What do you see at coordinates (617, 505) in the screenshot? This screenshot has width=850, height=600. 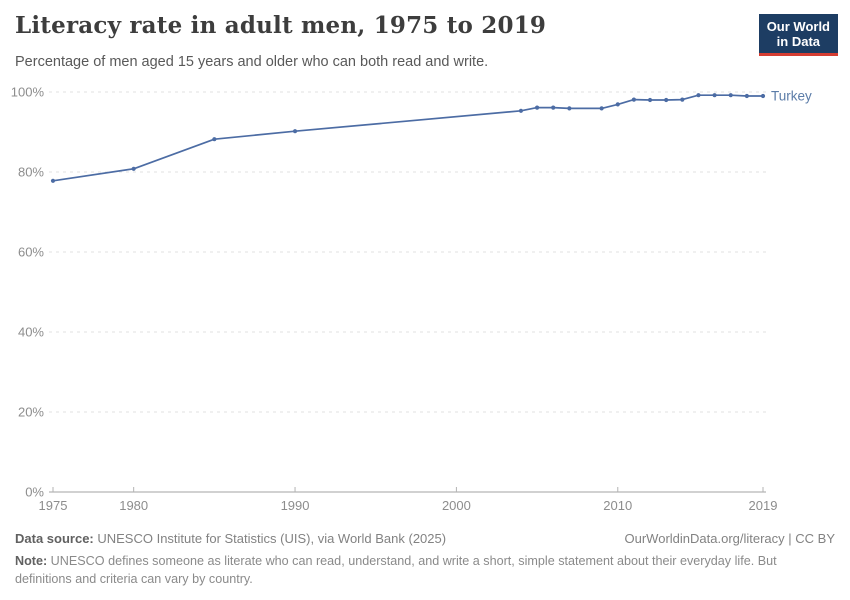 I see `x-tick-label: 2010` at bounding box center [617, 505].